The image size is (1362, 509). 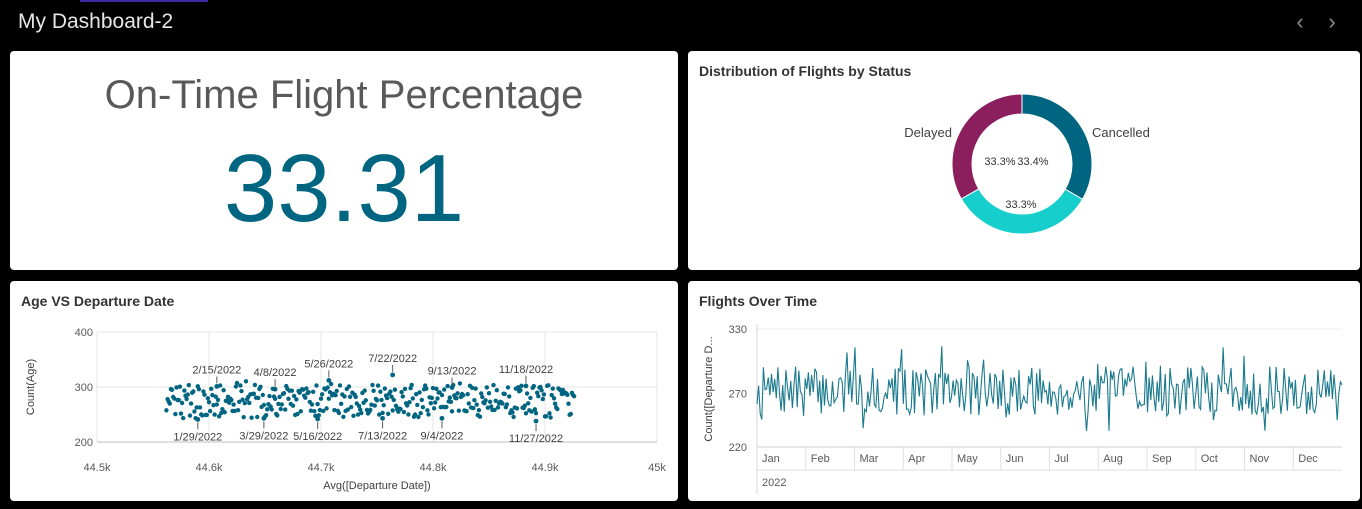 I want to click on top-bar: My Dashboard-2 ‹ ›, so click(x=681, y=22).